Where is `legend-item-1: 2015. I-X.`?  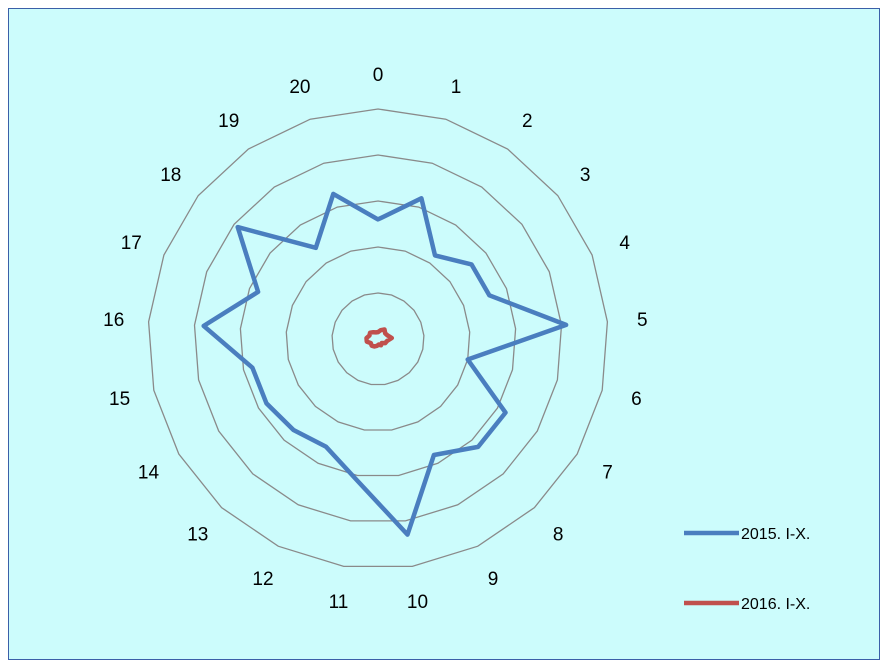 legend-item-1: 2015. I-X. is located at coordinates (747, 534).